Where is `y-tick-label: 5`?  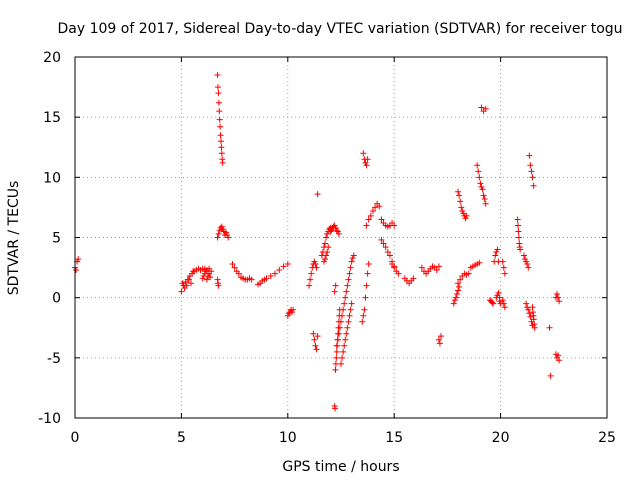 y-tick-label: 5 is located at coordinates (56, 239).